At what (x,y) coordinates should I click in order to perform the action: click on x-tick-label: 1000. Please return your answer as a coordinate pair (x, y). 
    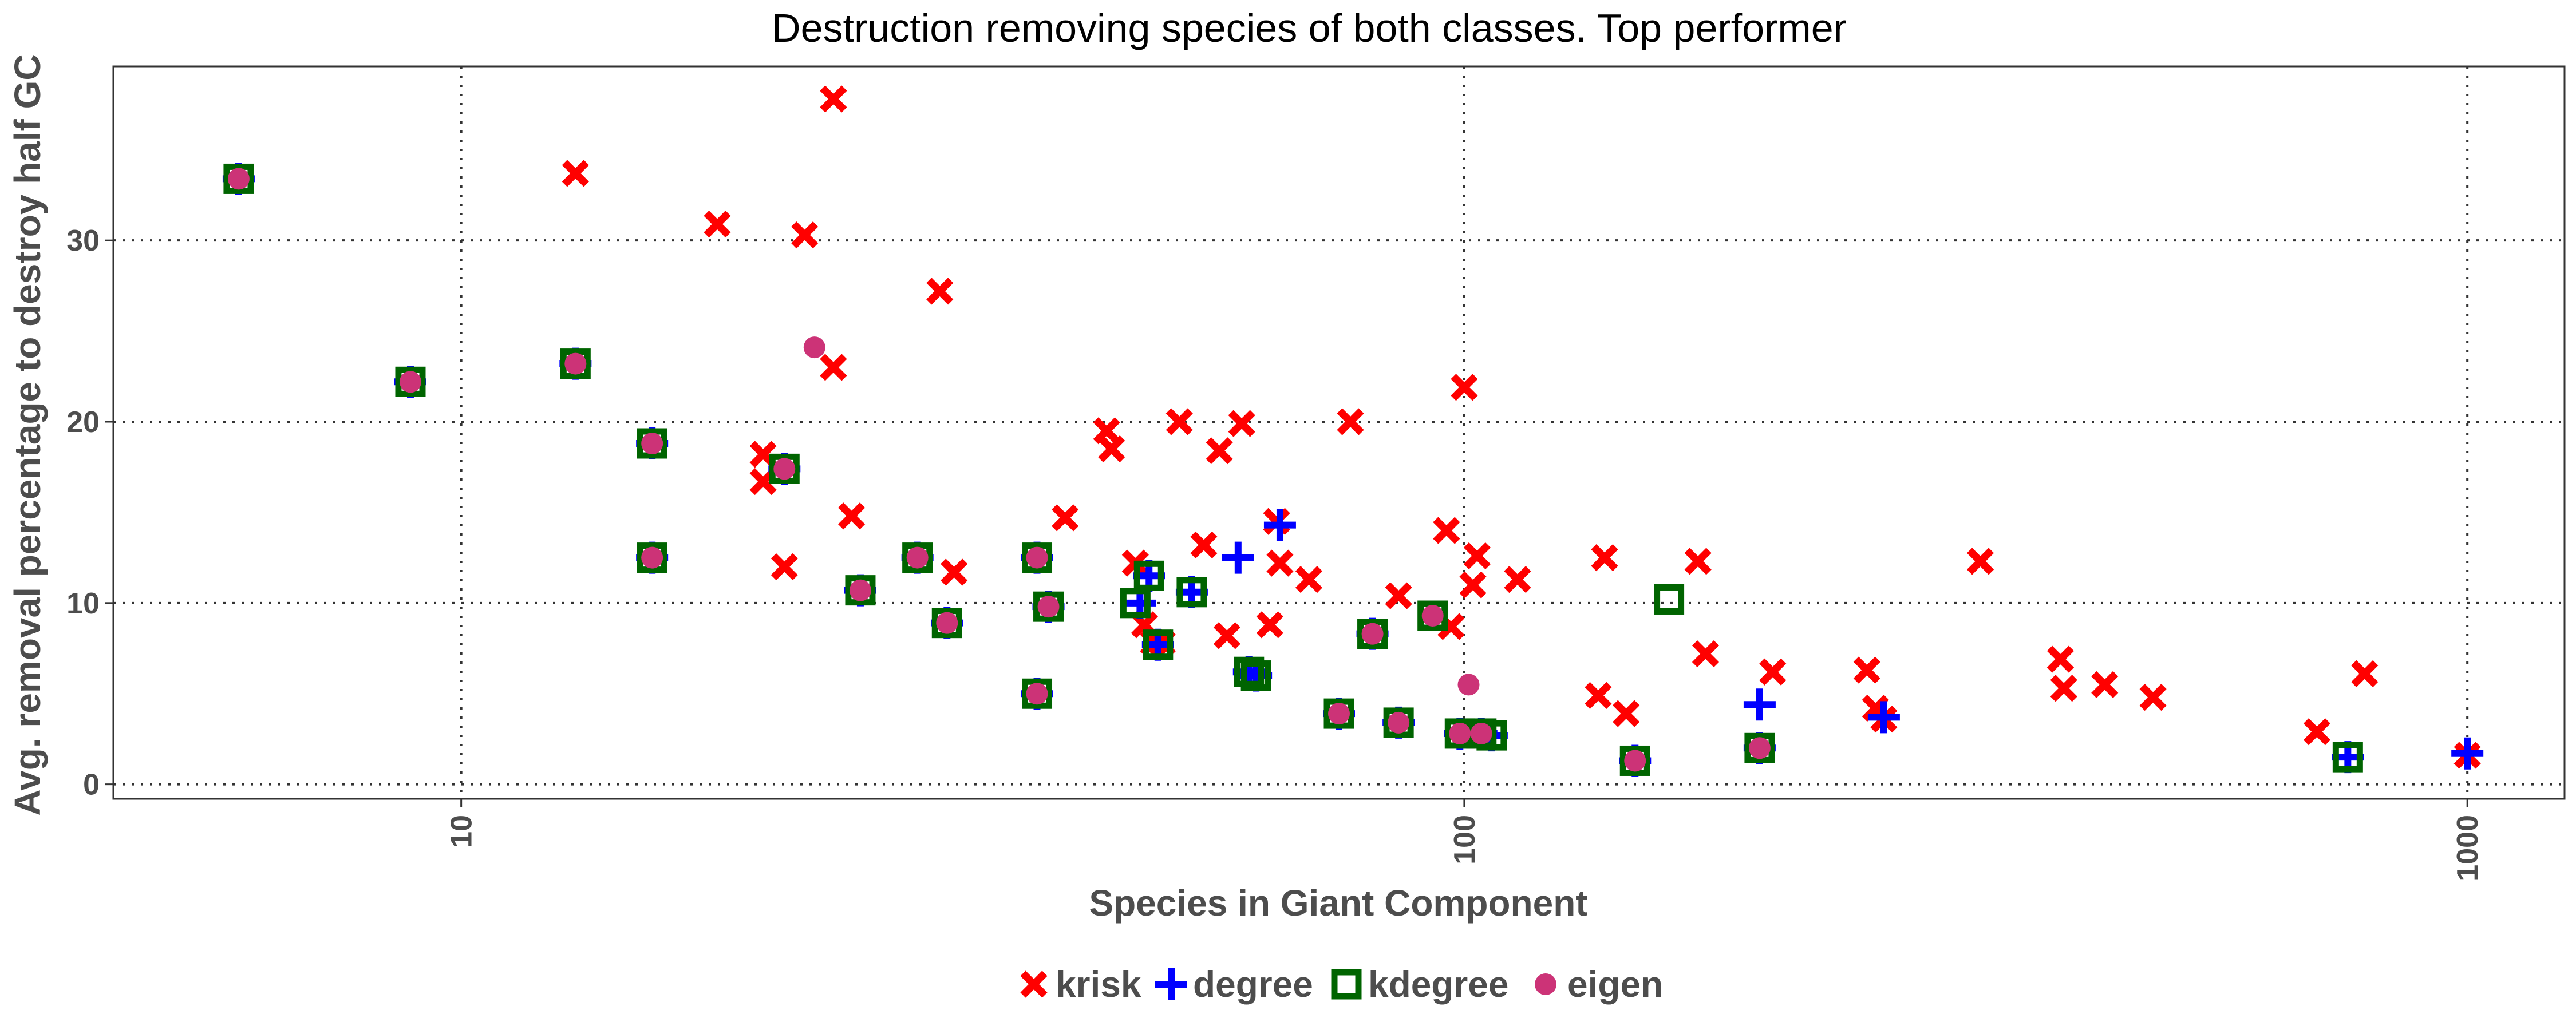
    Looking at the image, I should click on (2467, 848).